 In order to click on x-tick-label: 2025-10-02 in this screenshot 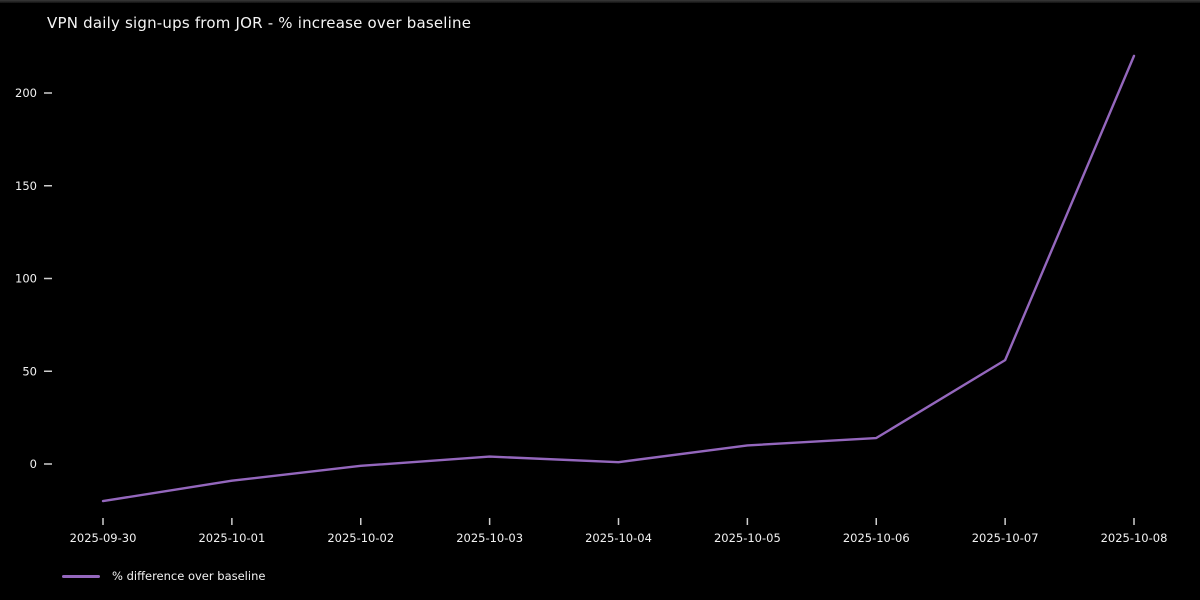, I will do `click(360, 538)`.